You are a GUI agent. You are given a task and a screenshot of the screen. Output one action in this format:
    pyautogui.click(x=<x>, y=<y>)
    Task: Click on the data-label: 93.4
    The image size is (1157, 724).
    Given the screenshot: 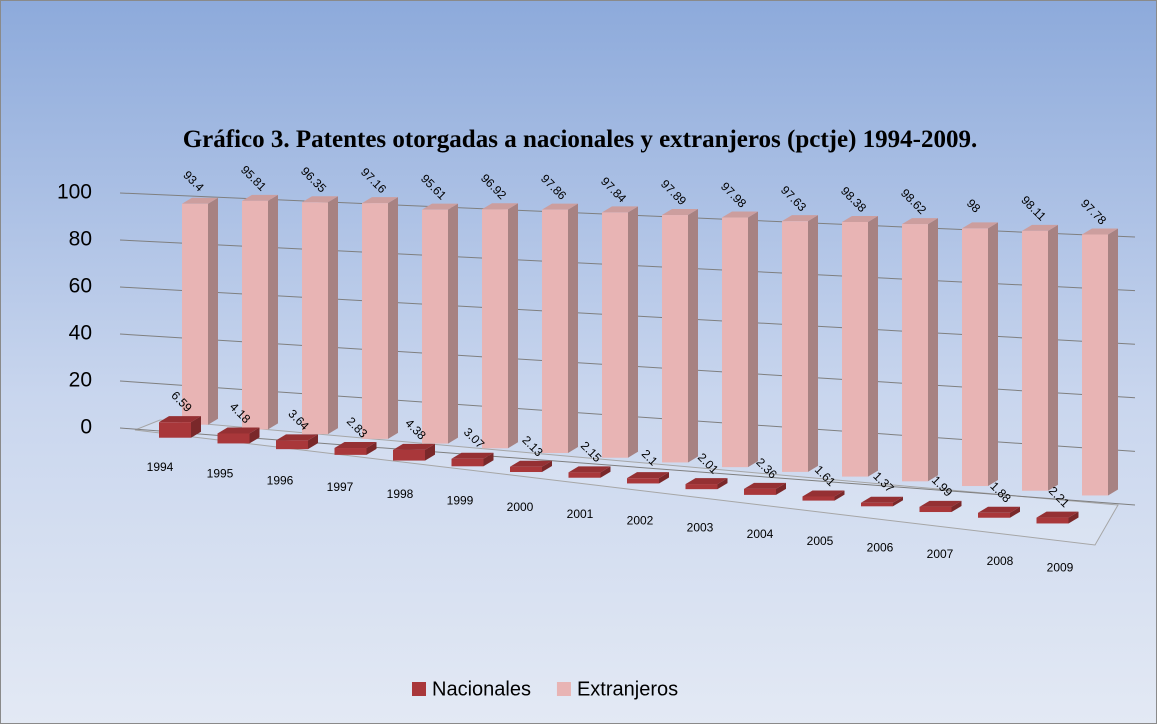 What is the action you would take?
    pyautogui.click(x=193, y=181)
    